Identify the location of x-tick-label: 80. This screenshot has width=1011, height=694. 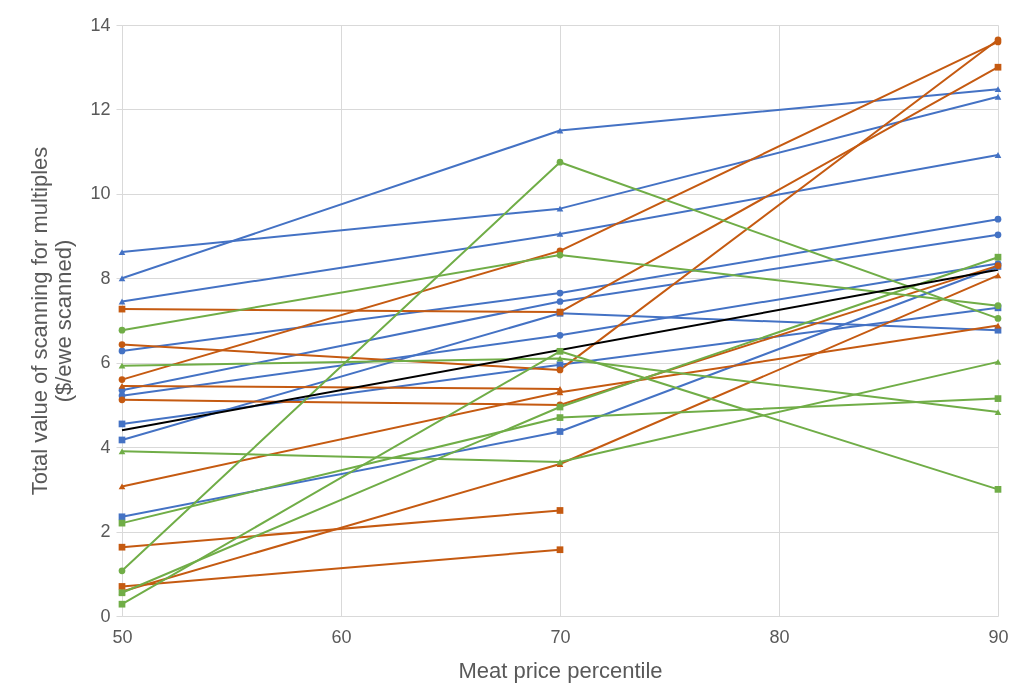
(779, 636).